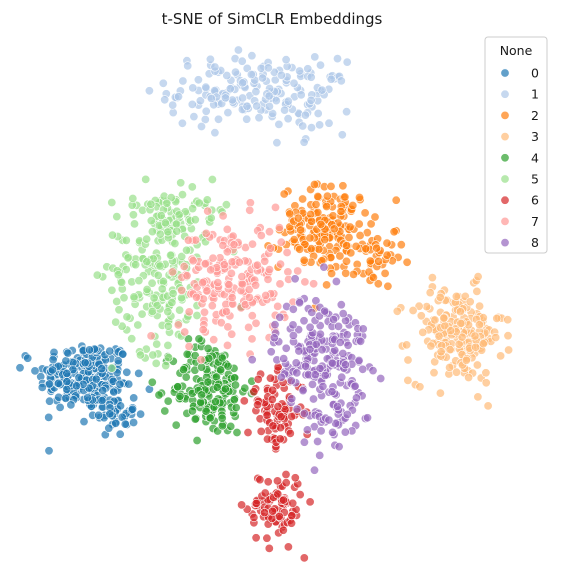 The image size is (562, 581). I want to click on legend-label-5: 5, so click(535, 179).